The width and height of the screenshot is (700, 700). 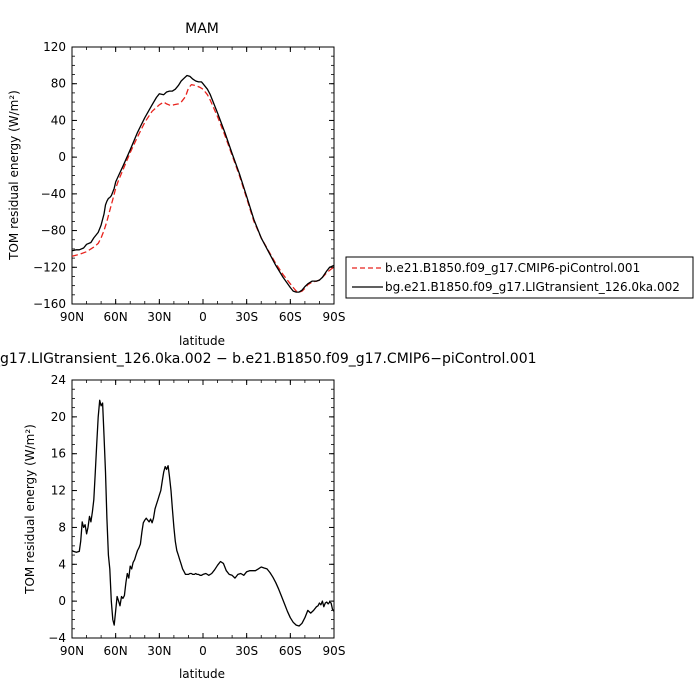 I want to click on y-tick-label: −40, so click(x=53, y=194).